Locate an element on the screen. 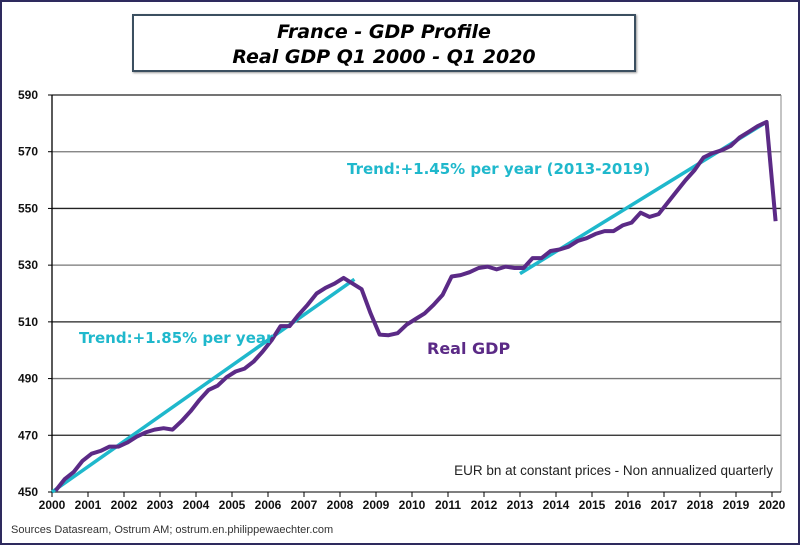 The width and height of the screenshot is (800, 545). x-tick-label: 2011 is located at coordinates (448, 505).